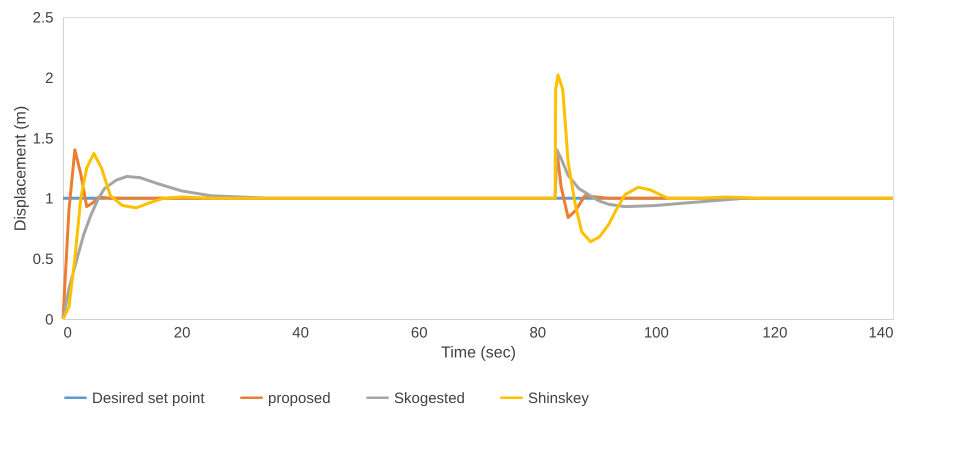  Describe the element at coordinates (49, 199) in the screenshot. I see `y-tick-label: 1` at that location.